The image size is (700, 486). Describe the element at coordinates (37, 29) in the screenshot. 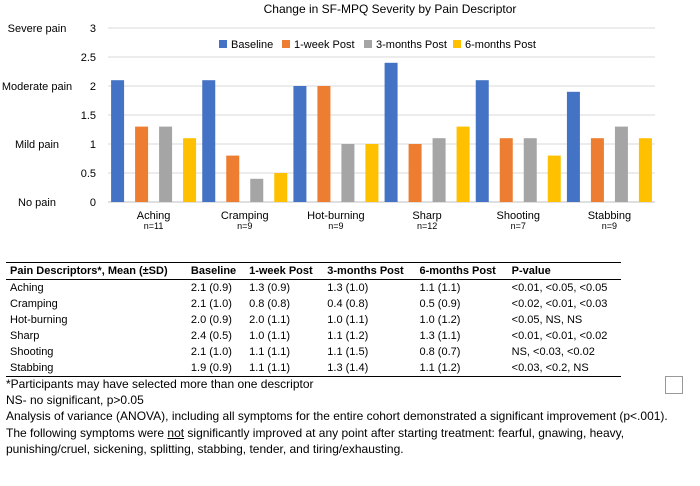

I see `severity-label: Severe pain` at that location.